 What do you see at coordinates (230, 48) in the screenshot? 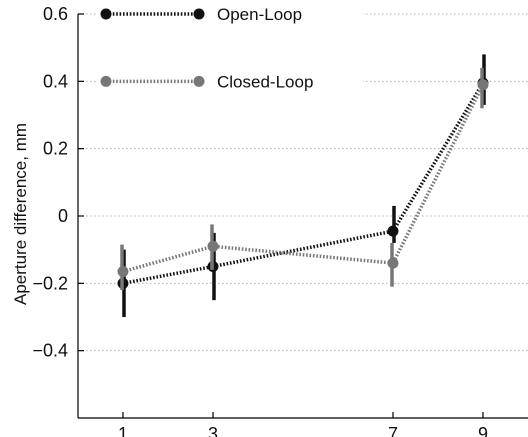
I see `legend: Open-Loop Closed-Loop` at bounding box center [230, 48].